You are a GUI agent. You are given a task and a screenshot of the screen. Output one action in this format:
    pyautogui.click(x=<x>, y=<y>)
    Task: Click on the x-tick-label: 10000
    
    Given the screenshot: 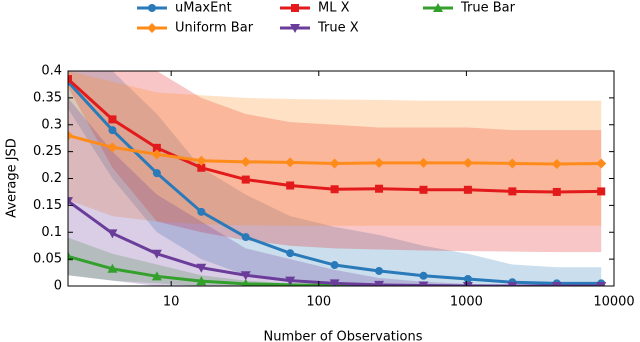 What is the action you would take?
    pyautogui.click(x=613, y=302)
    